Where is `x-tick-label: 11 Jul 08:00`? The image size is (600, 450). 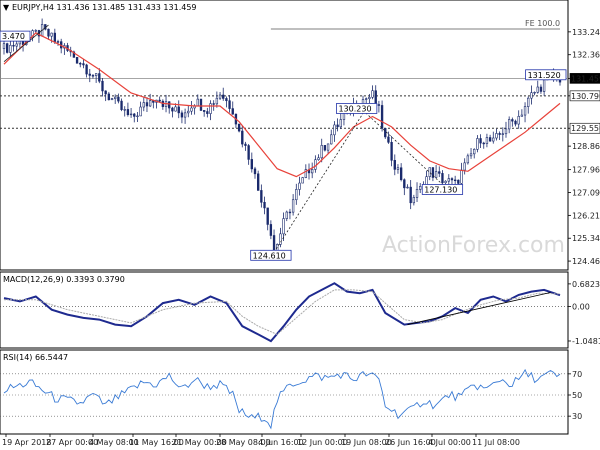
x-tick-label: 11 Jul 08:00 is located at coordinates (496, 442).